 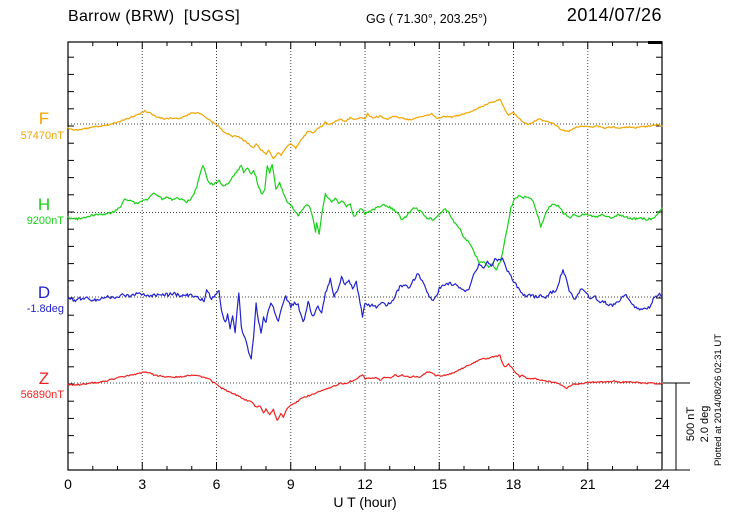 What do you see at coordinates (290, 484) in the screenshot?
I see `x-tick-label: 9` at bounding box center [290, 484].